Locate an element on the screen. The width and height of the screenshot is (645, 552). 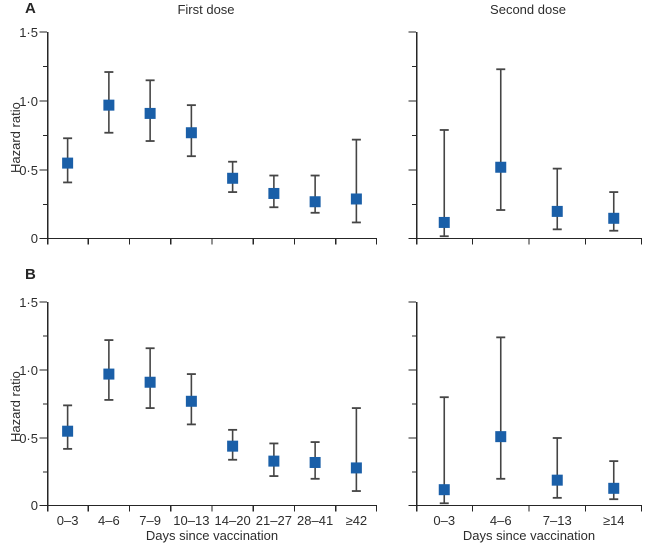
second-dose-title: Second dose is located at coordinates (528, 9).